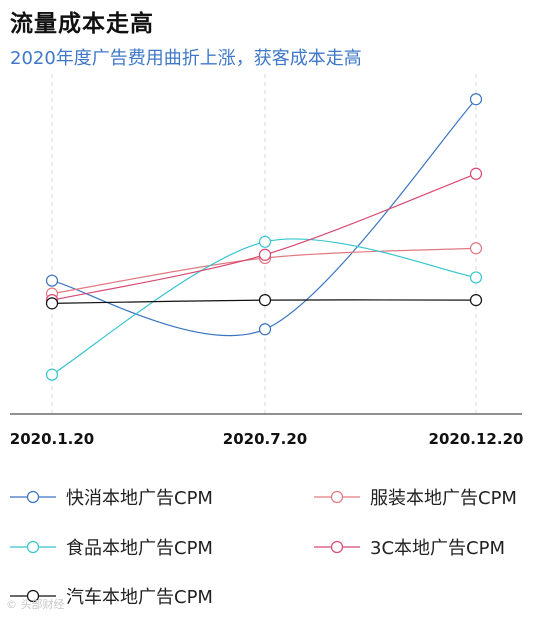  I want to click on chart-subtitle: 2020年度广告费用曲折上涨，获客成本走高, so click(186, 58).